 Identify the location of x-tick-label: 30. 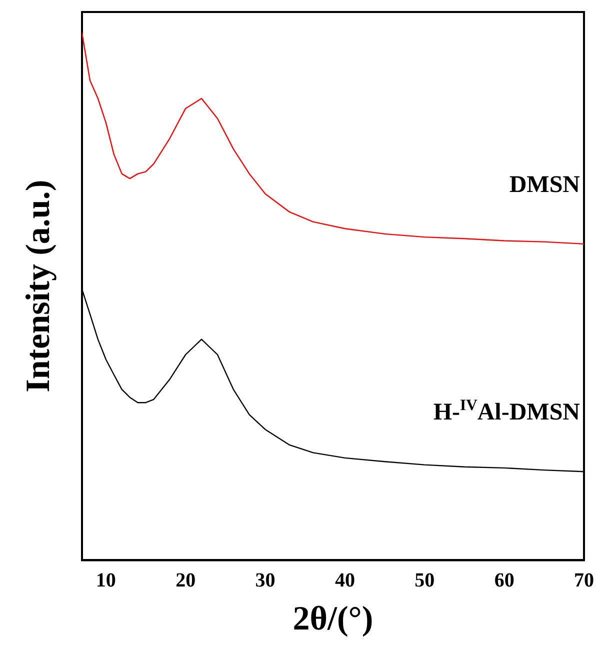
(265, 580).